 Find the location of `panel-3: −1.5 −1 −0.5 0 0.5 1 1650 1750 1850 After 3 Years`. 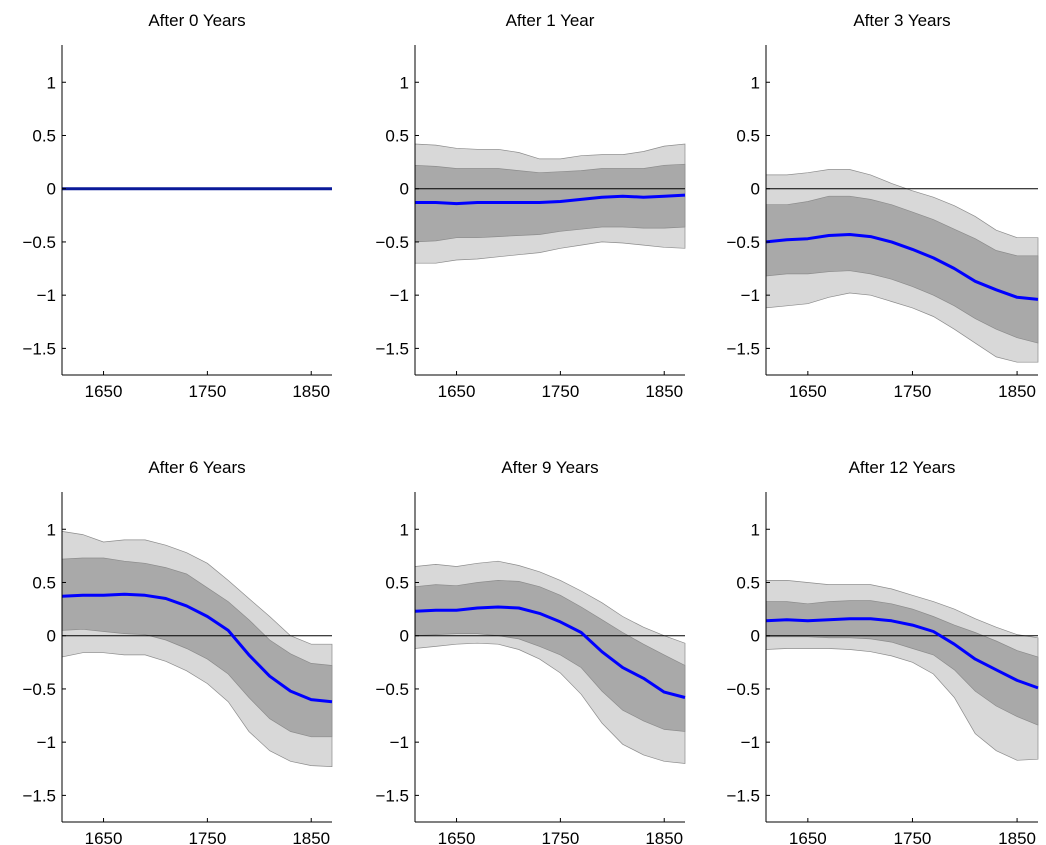

panel-3: −1.5 −1 −0.5 0 0.5 1 1650 1750 1850 After 3 Years is located at coordinates (882, 206).